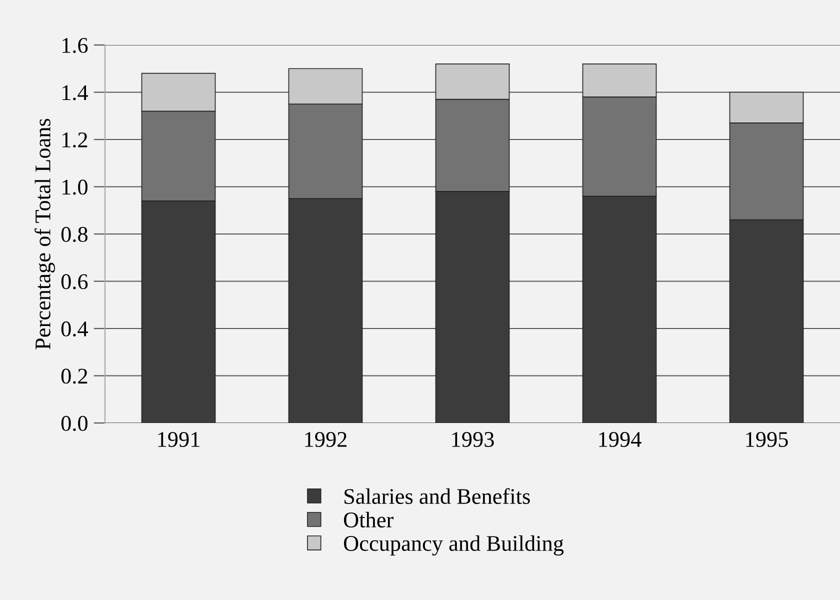 The width and height of the screenshot is (840, 600). What do you see at coordinates (75, 187) in the screenshot?
I see `y-tick-label: 1.0` at bounding box center [75, 187].